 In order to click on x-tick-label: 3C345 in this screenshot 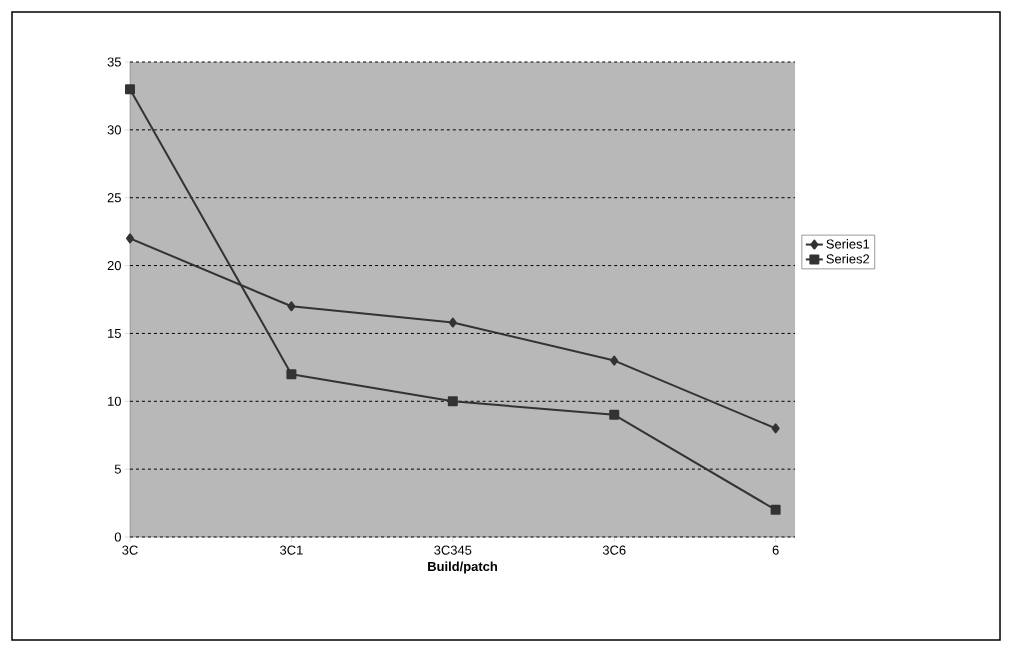, I will do `click(453, 550)`.